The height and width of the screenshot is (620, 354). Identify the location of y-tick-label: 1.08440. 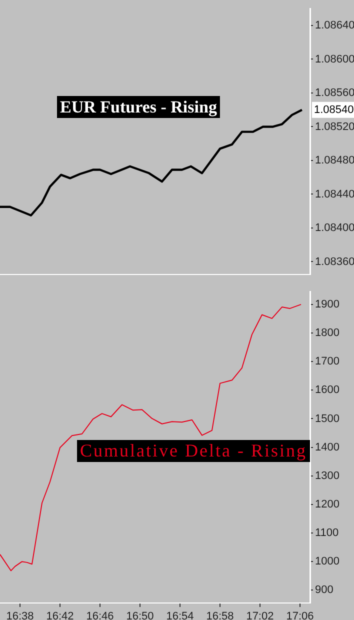
(334, 194).